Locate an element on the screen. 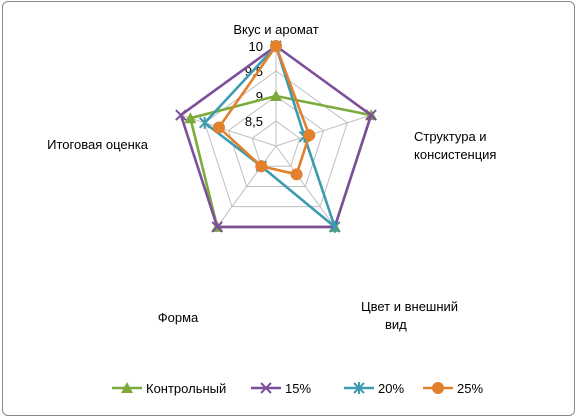 This screenshot has height=420, width=579. category-label: Структура и консистенция is located at coordinates (455, 145).